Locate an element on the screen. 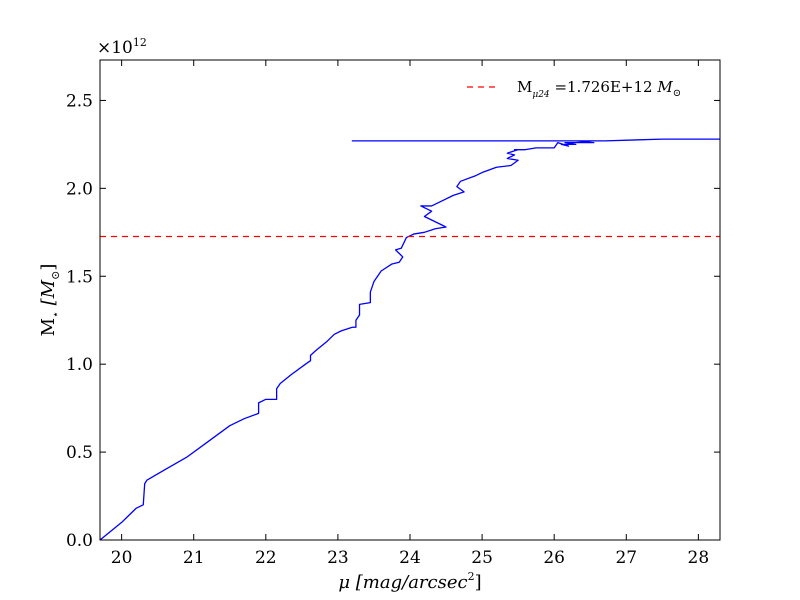 This screenshot has width=800, height=600. y-scale-exponent: 12 is located at coordinates (140, 42).